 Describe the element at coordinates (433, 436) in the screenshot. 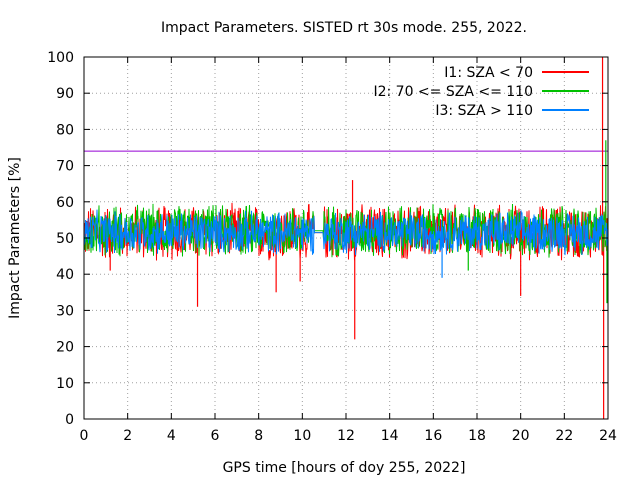

I see `x-tick-label: 16` at that location.